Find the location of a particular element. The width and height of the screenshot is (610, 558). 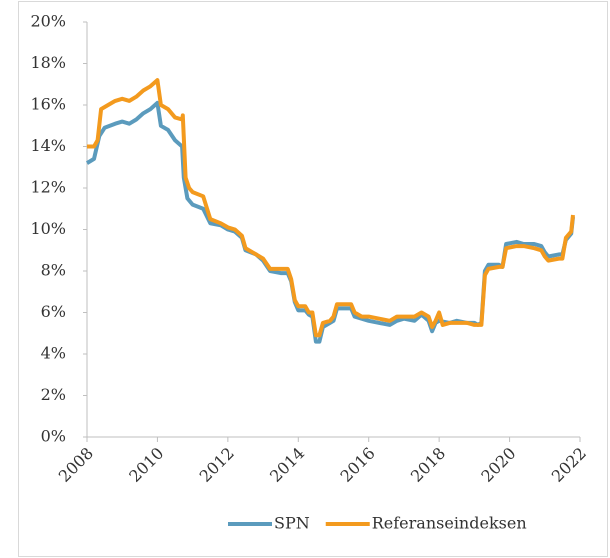

y-tick-label: 18% is located at coordinates (48, 62).